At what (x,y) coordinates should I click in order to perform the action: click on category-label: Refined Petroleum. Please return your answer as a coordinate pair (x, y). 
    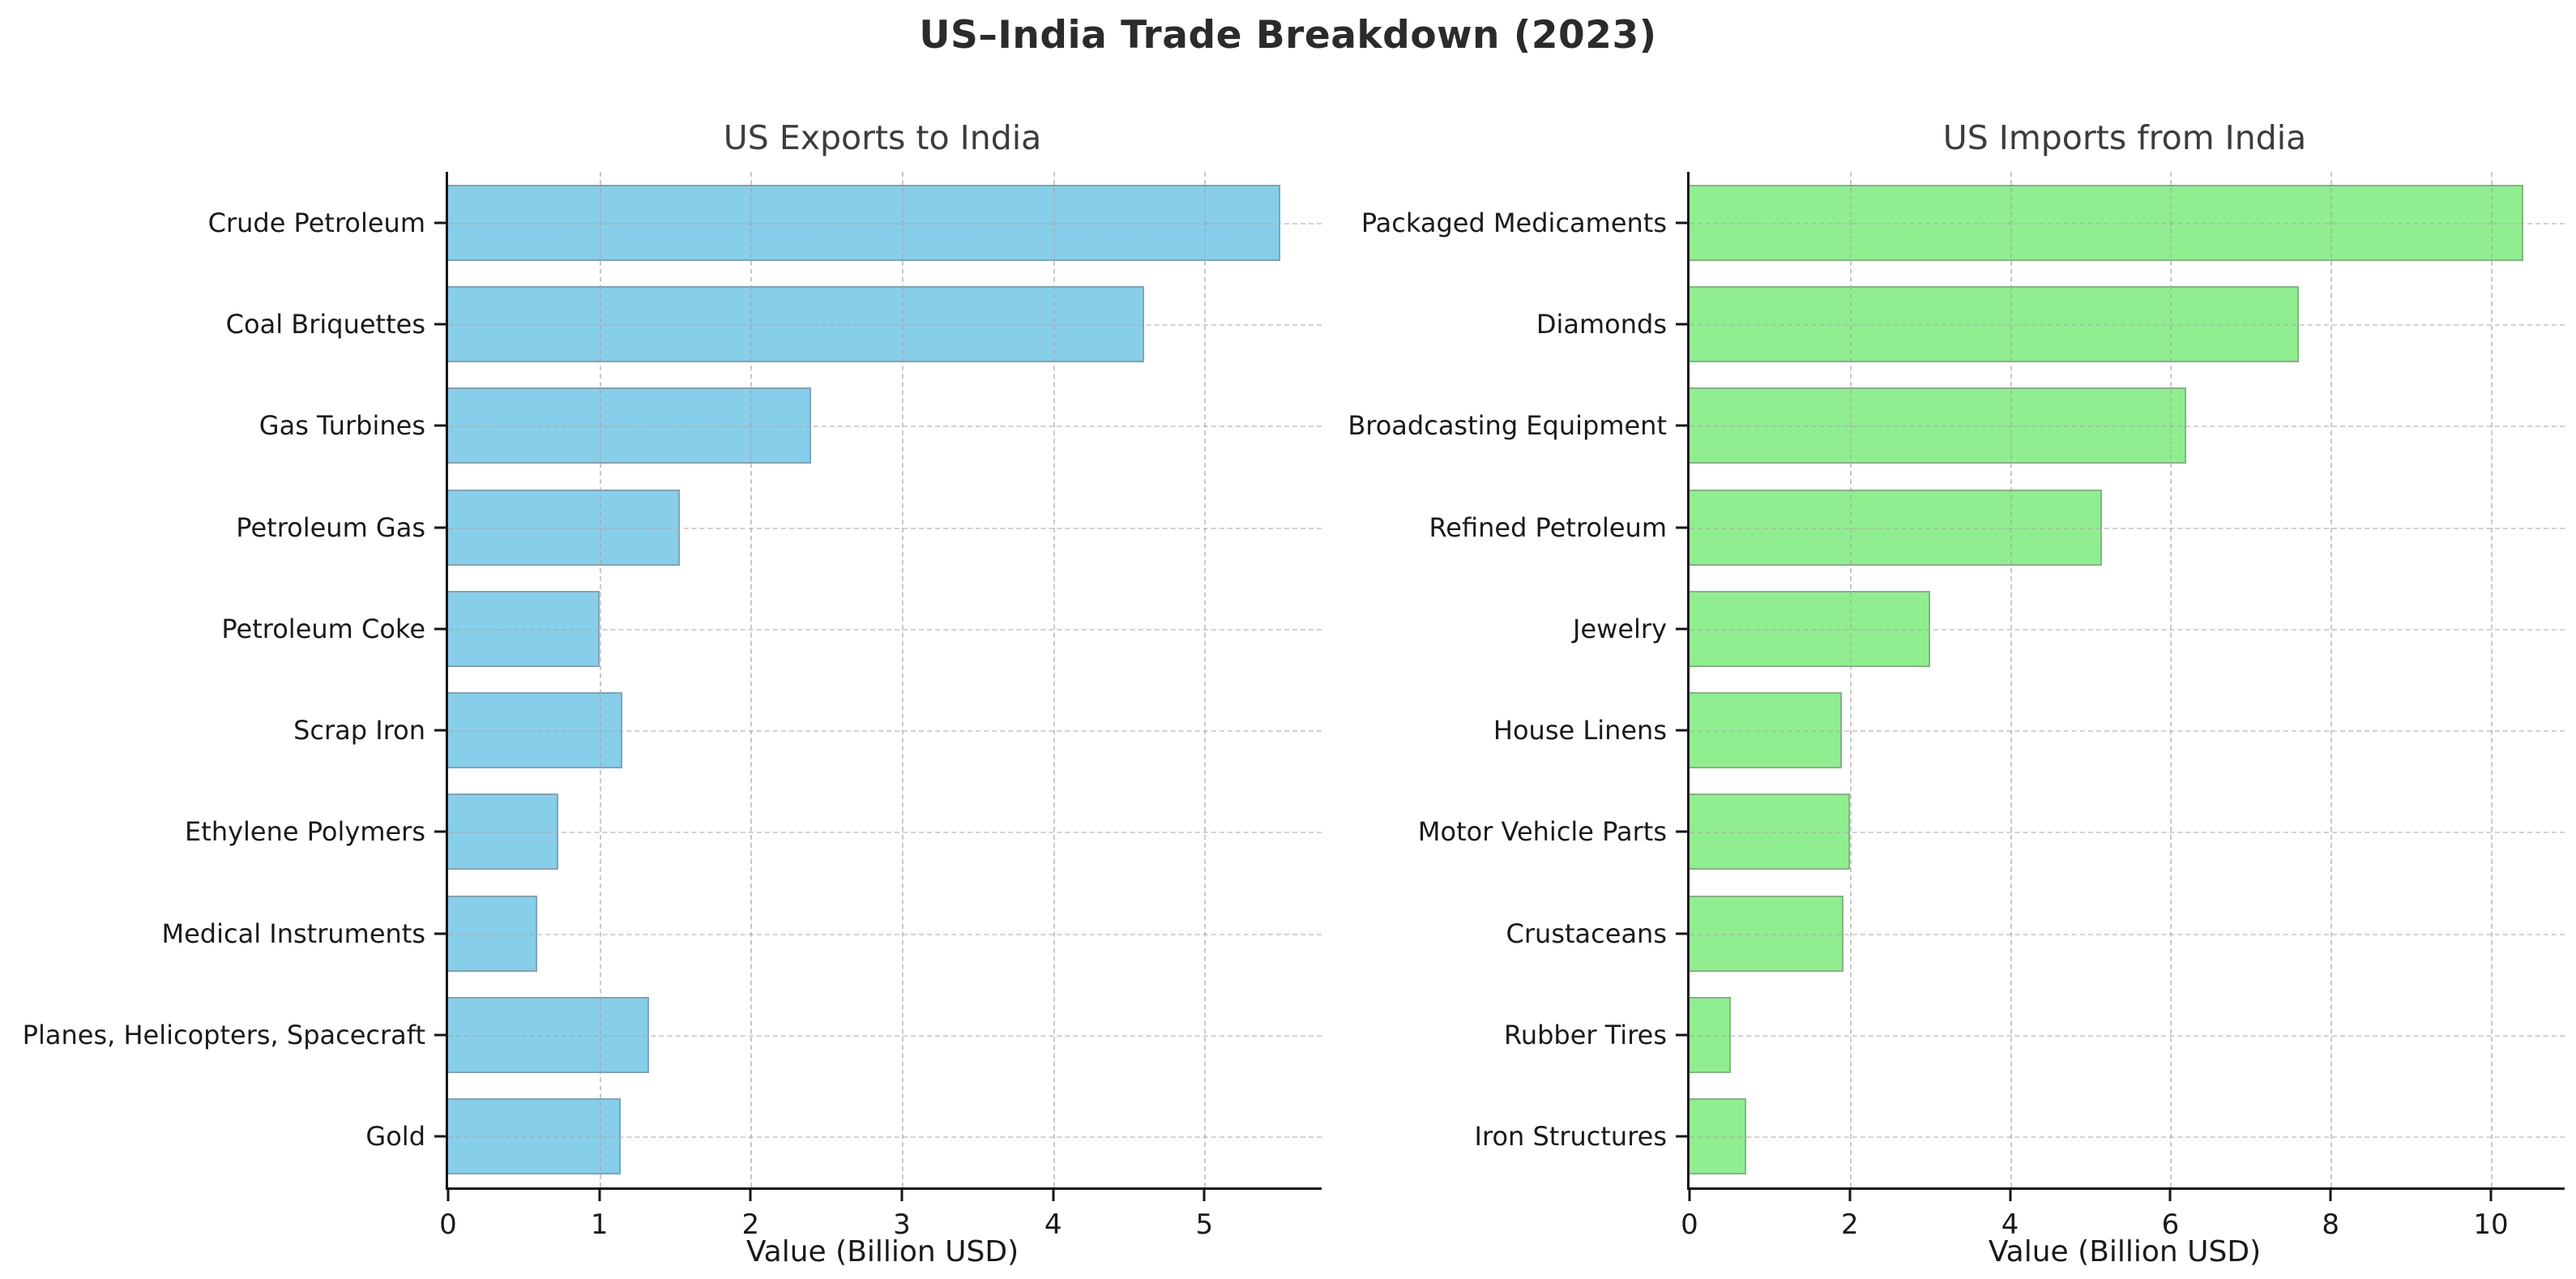
    Looking at the image, I should click on (1548, 527).